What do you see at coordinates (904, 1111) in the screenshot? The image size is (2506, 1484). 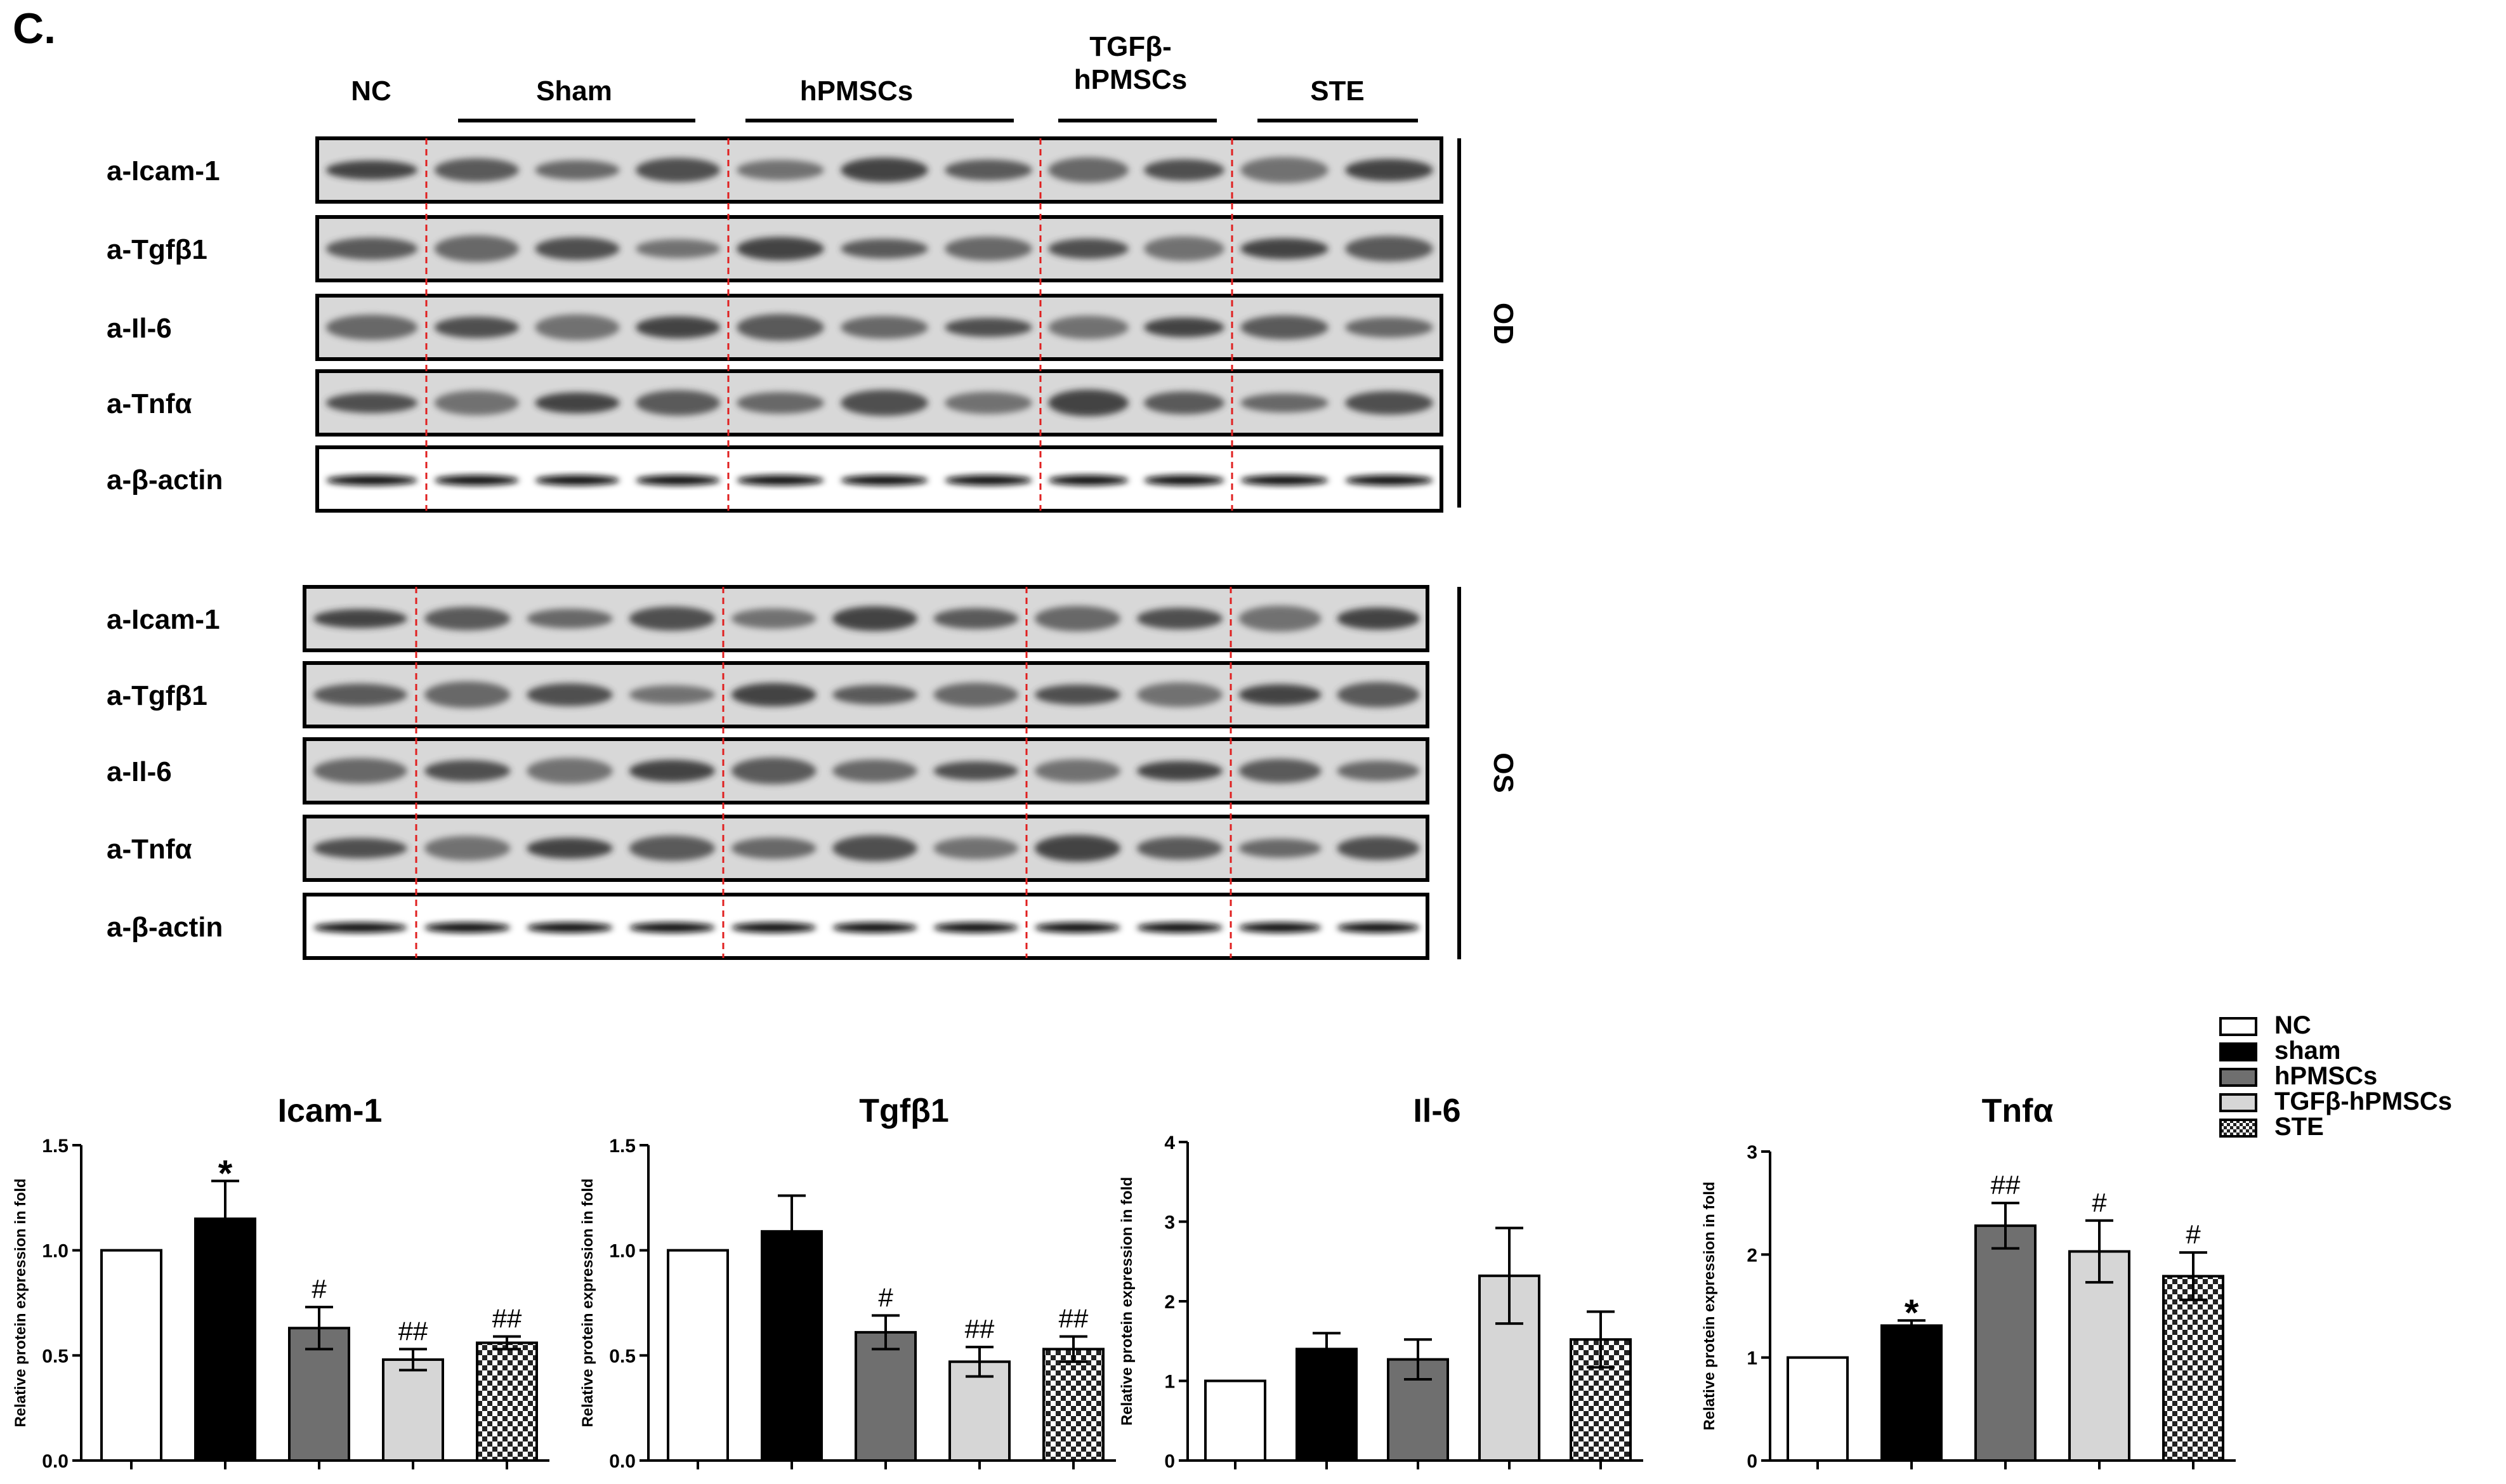 I see `chart-title: Tgfβ1` at bounding box center [904, 1111].